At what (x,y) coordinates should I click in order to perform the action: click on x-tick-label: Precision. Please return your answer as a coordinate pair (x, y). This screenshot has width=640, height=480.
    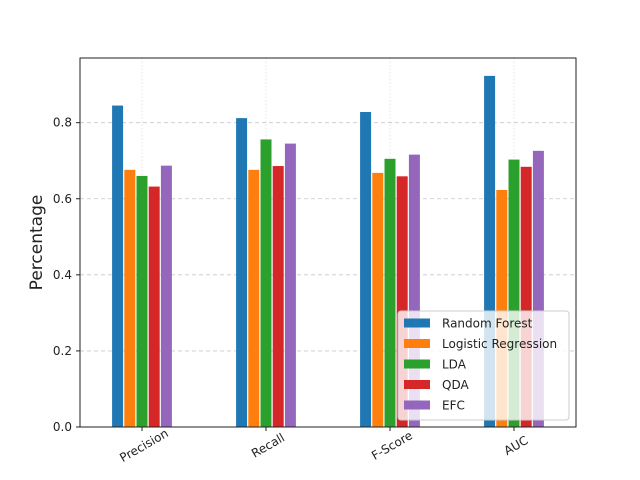
    Looking at the image, I should click on (143, 445).